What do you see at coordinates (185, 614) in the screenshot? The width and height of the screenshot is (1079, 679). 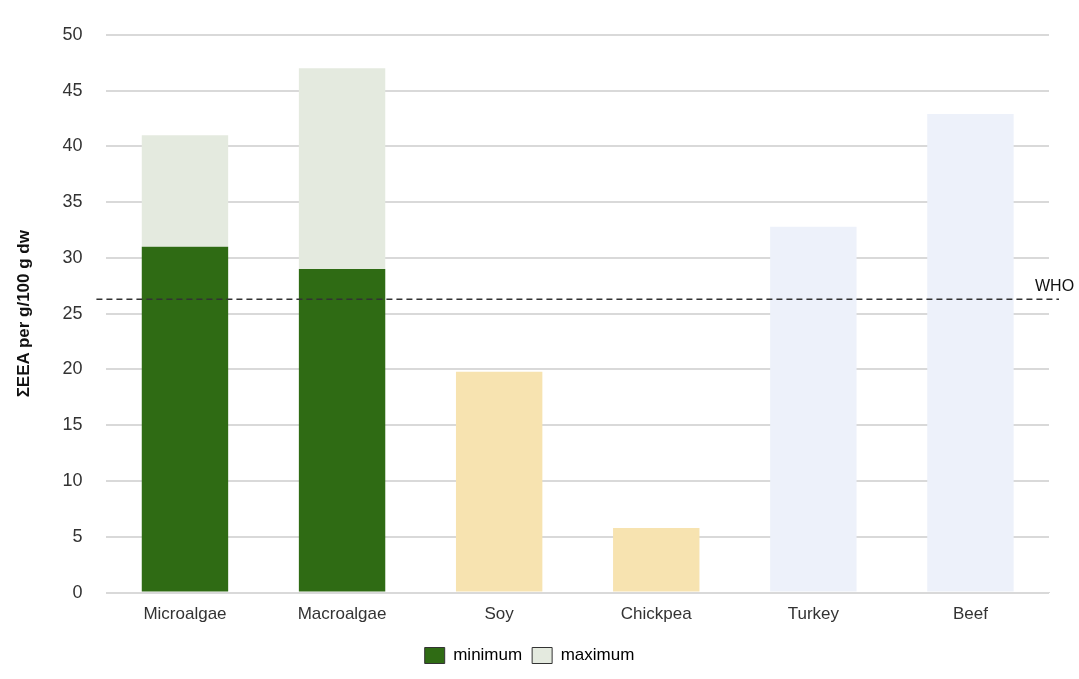 I see `x-tick-label: Microalgae` at bounding box center [185, 614].